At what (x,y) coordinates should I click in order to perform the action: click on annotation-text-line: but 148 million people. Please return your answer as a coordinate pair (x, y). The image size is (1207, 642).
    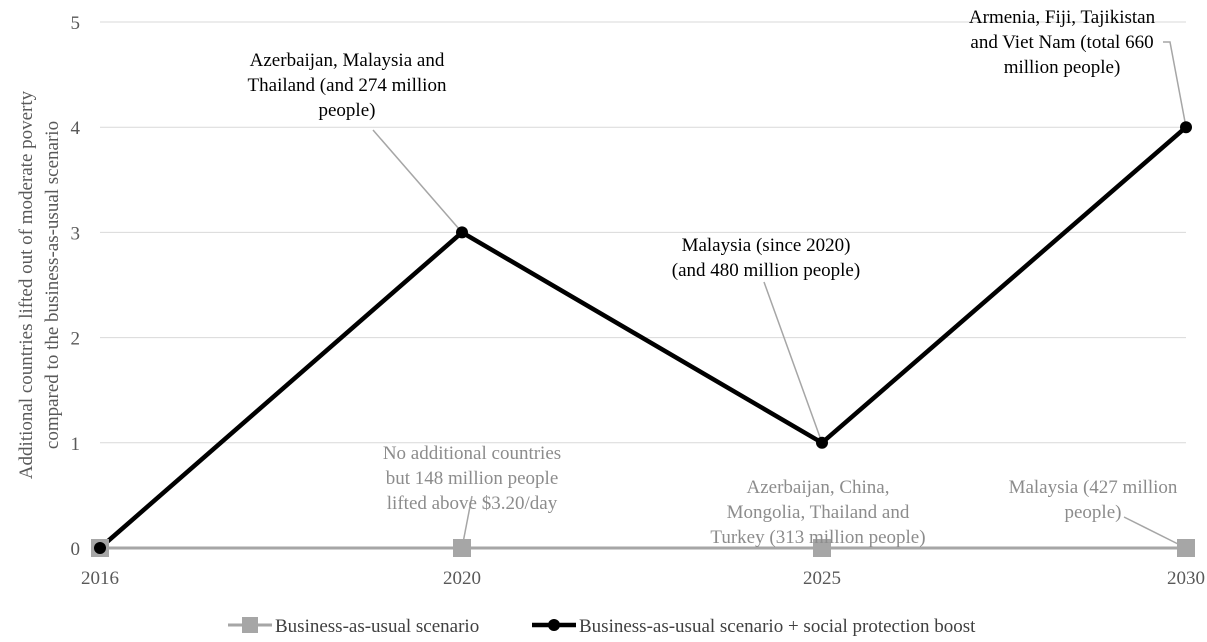
    Looking at the image, I should click on (472, 478).